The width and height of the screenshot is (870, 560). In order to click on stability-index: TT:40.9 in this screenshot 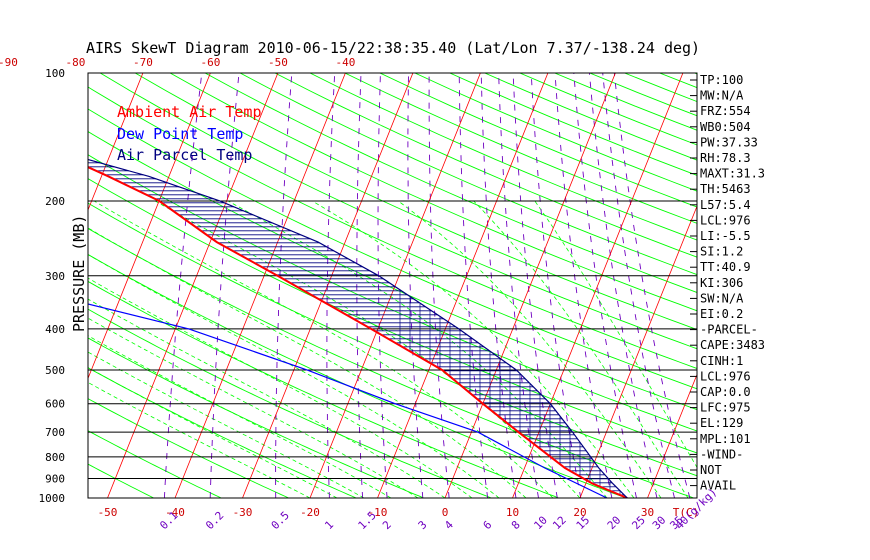, I will do `click(725, 267)`.